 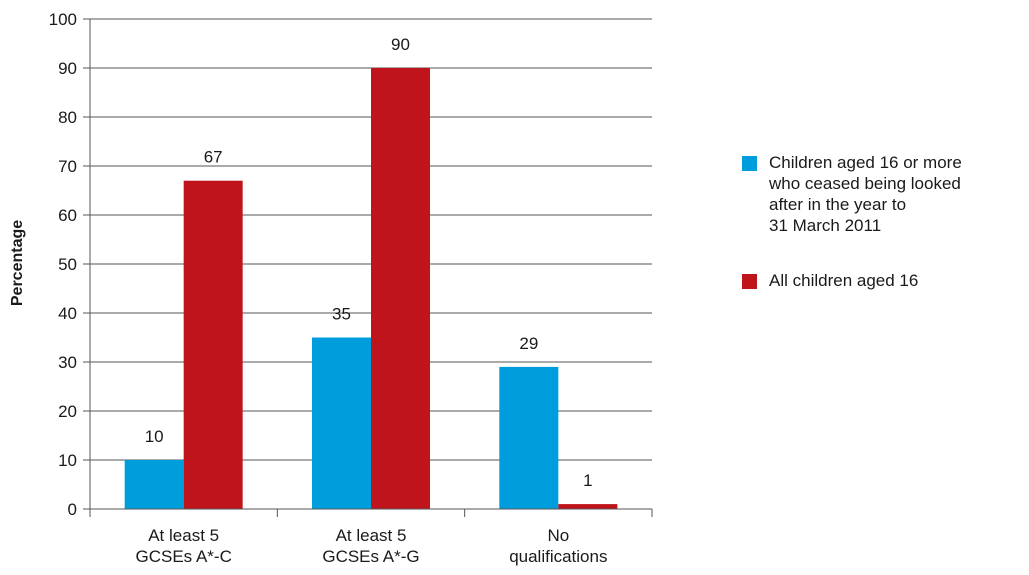 I want to click on legend-swatch-blue, so click(x=749, y=163).